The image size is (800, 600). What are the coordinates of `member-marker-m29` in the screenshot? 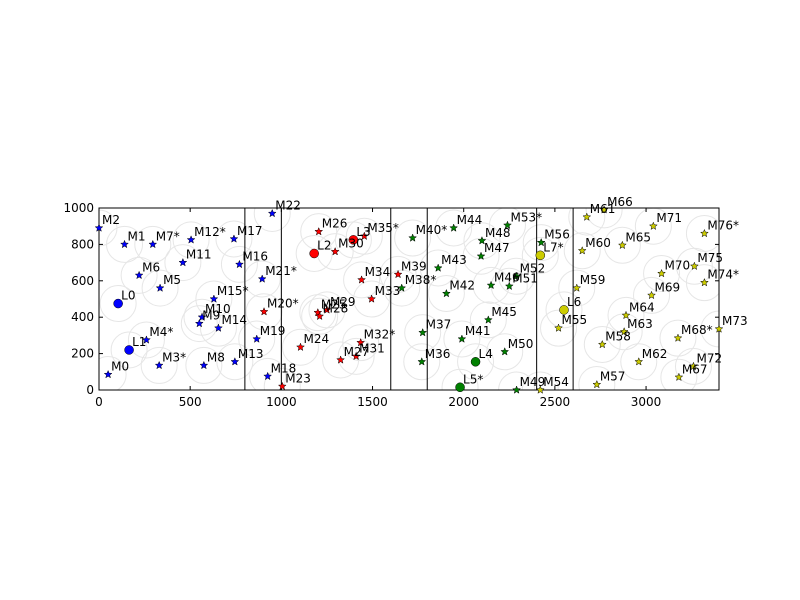 It's located at (327, 309).